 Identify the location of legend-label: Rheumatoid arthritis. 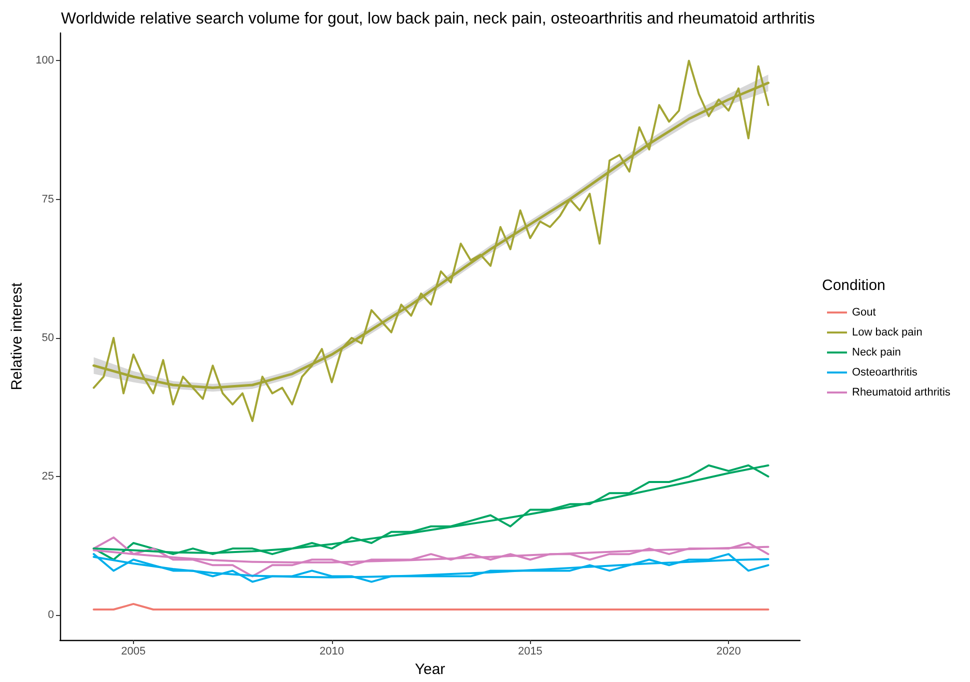
(901, 392).